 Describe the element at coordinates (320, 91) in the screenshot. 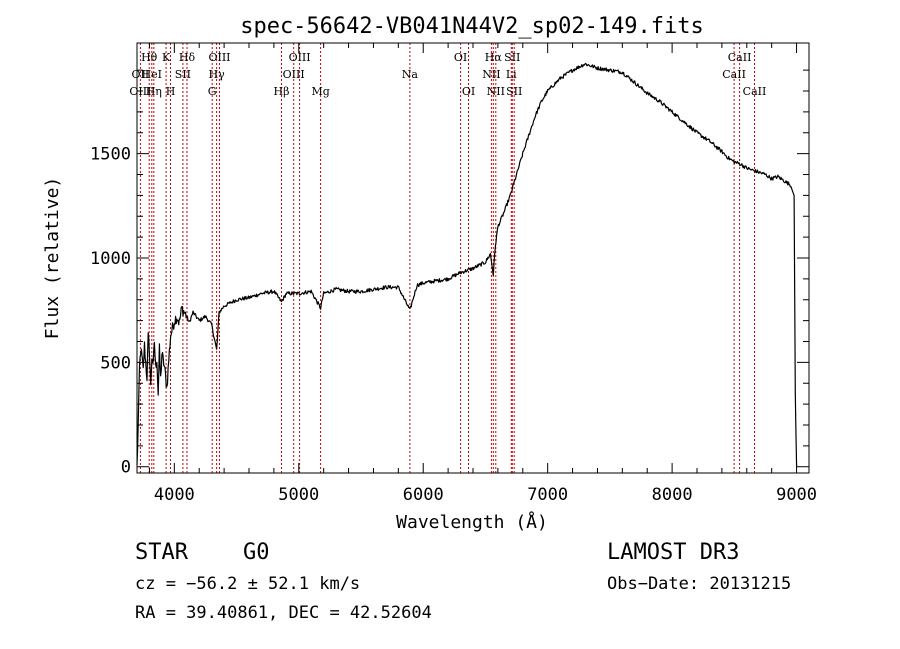

I see `marker-label: Mg` at that location.